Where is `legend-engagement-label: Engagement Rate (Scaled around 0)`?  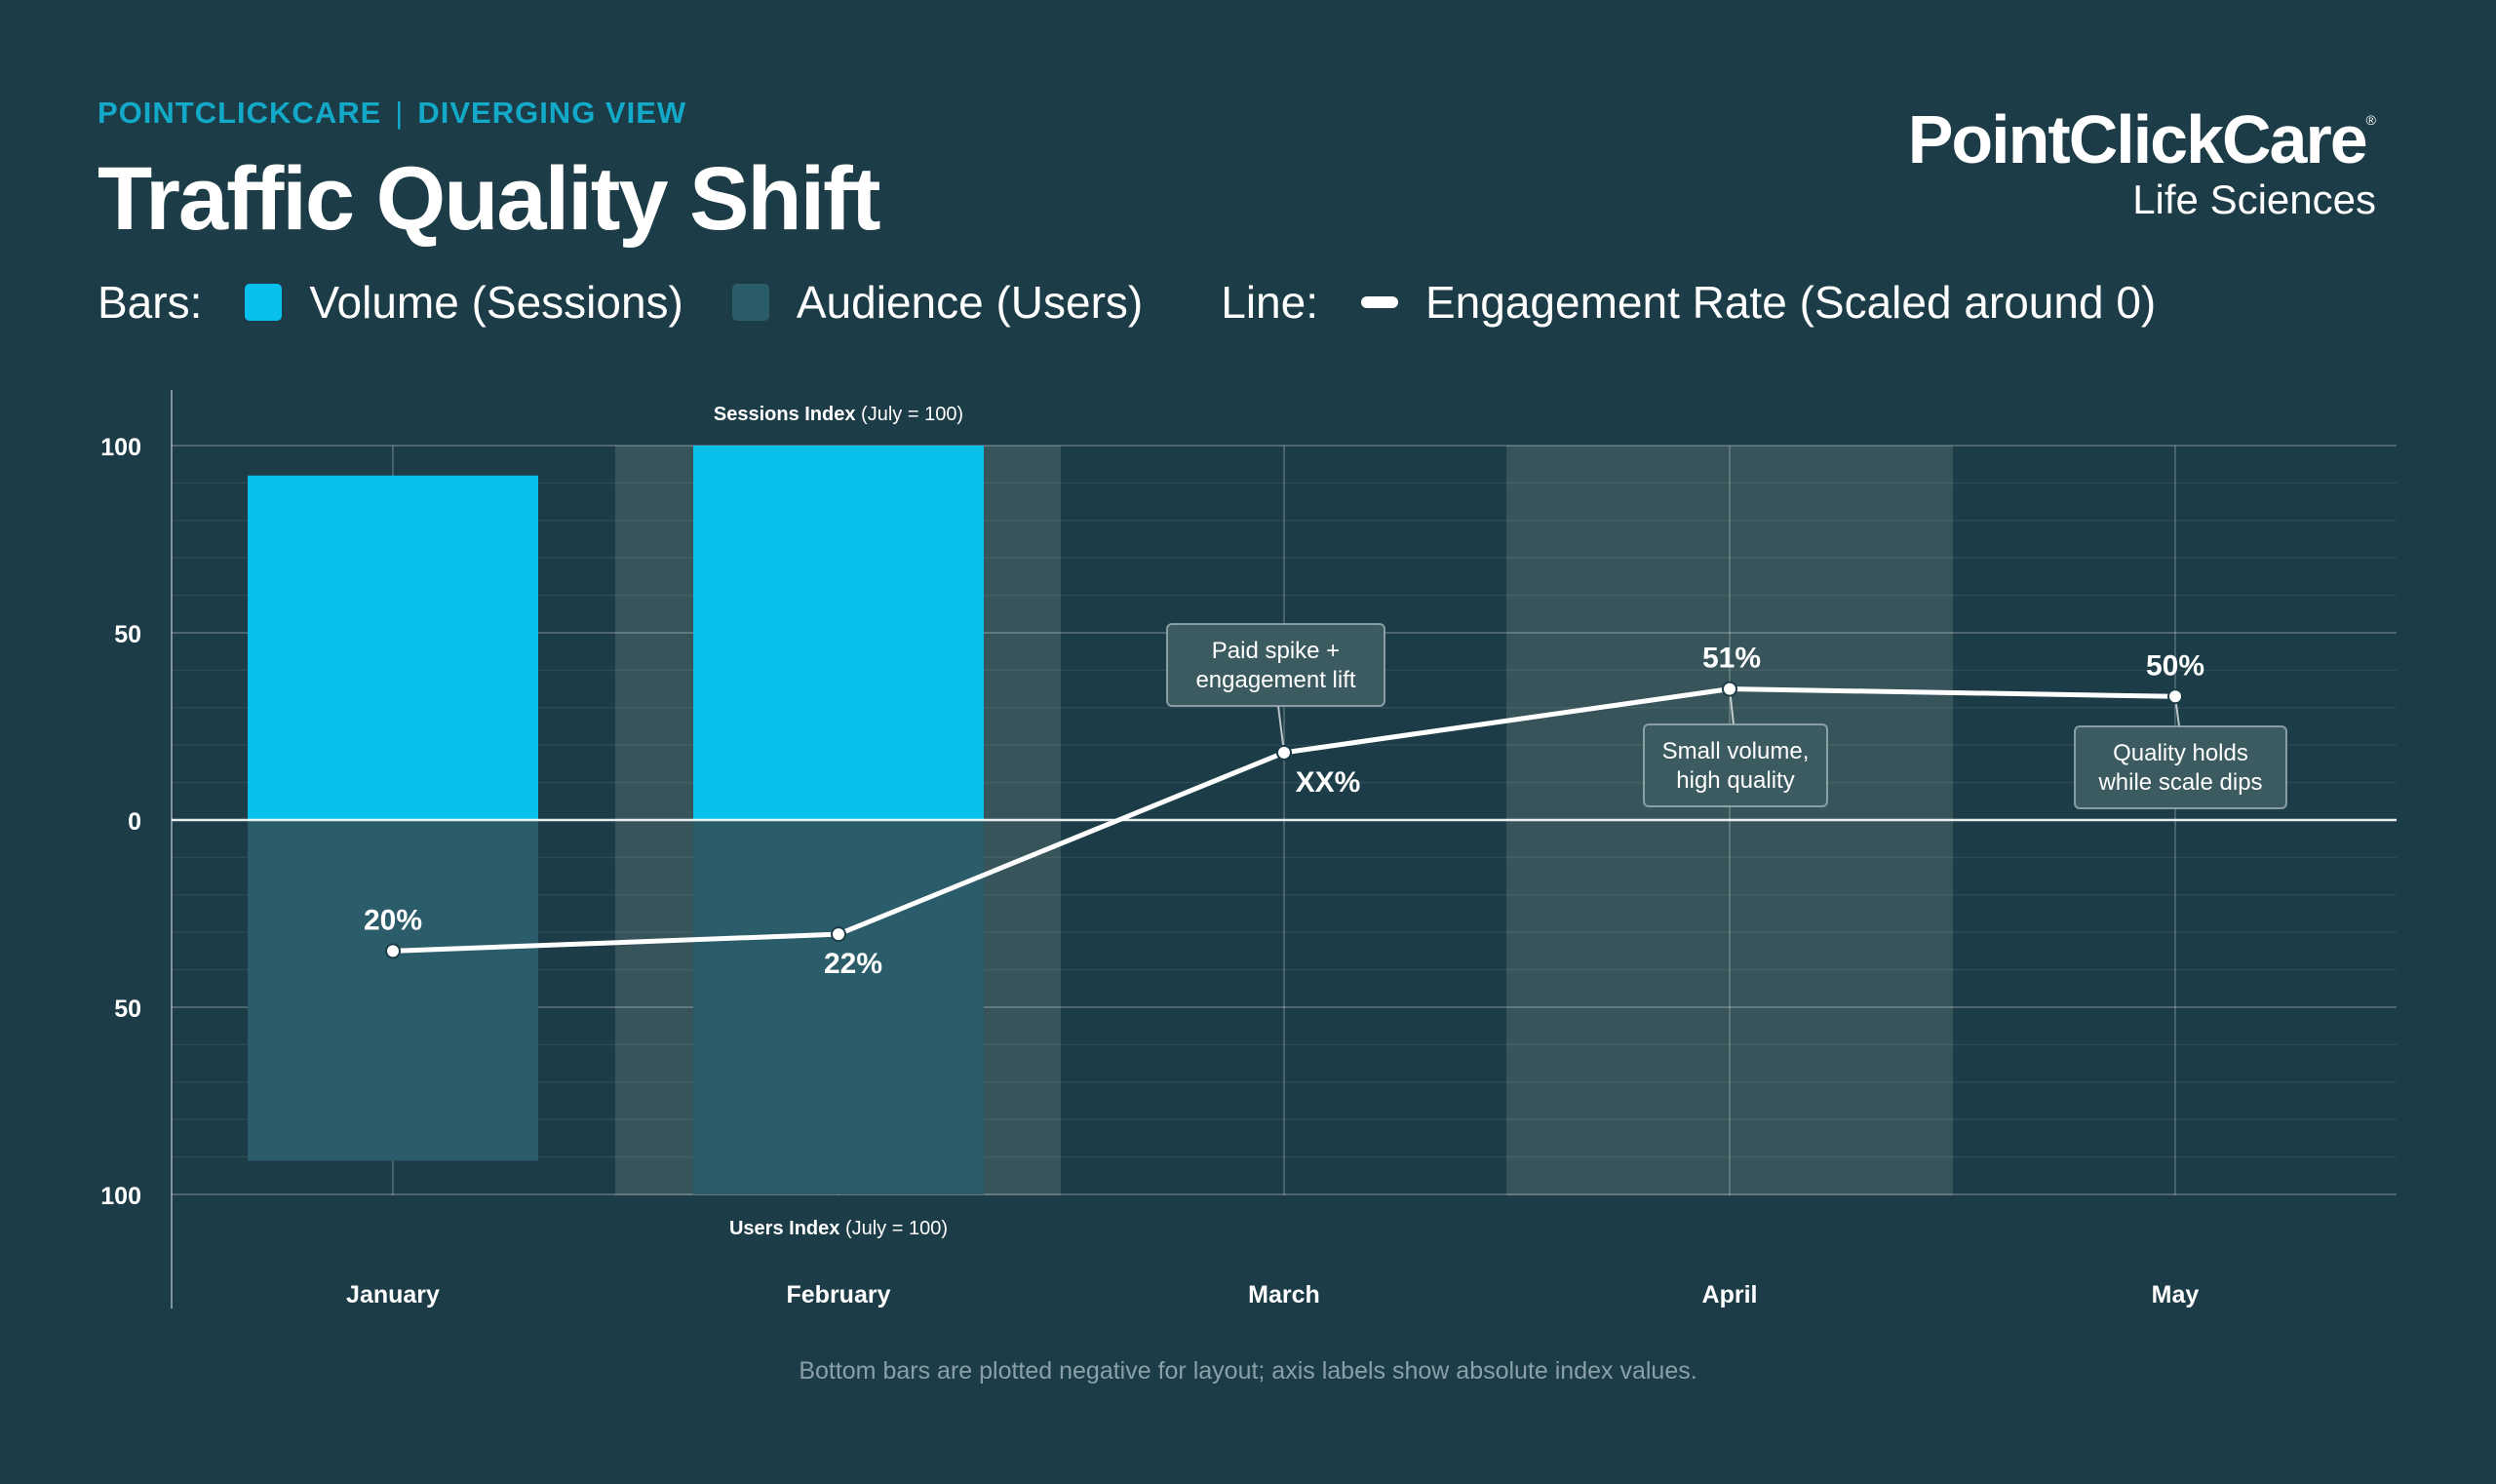
legend-engagement-label: Engagement Rate (Scaled around 0) is located at coordinates (1790, 302).